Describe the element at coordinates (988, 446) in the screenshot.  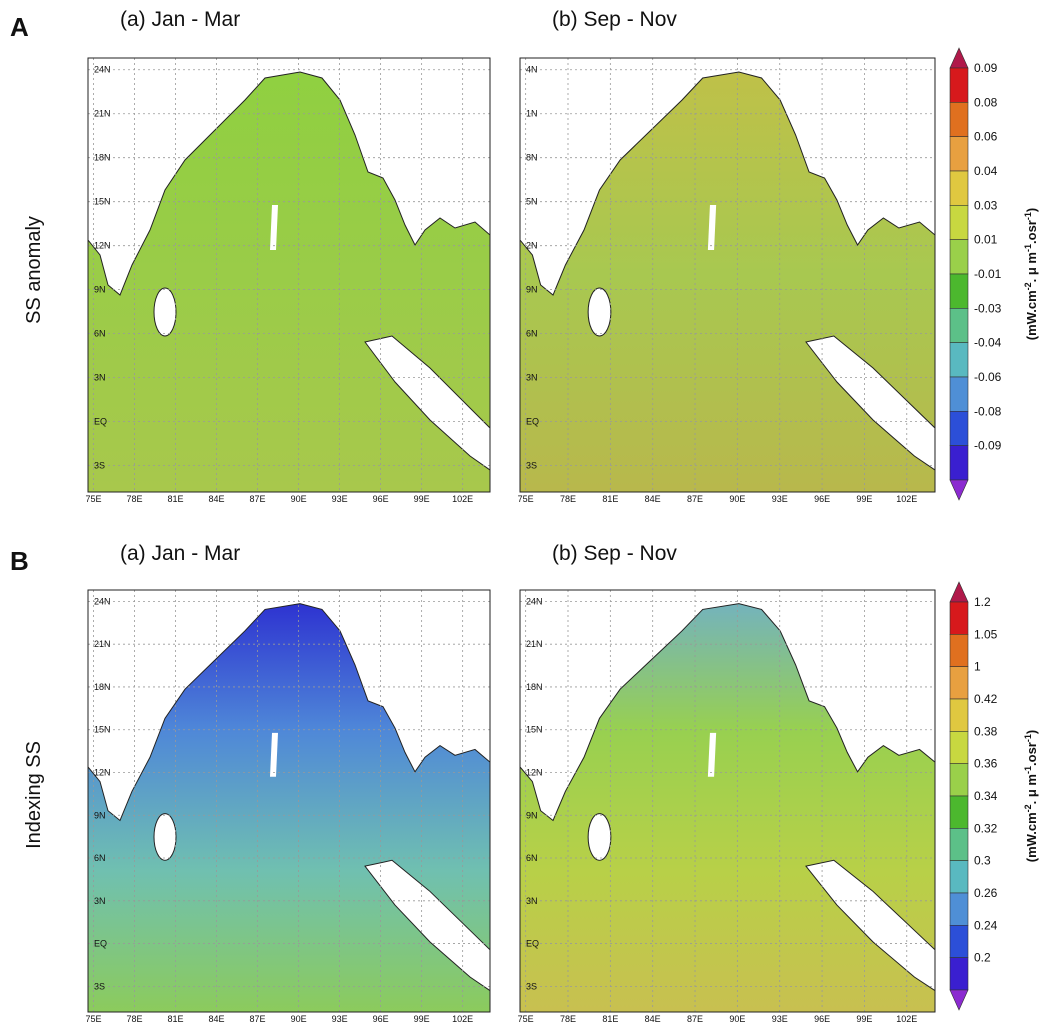
I see `colorbar-label: -0.09` at that location.